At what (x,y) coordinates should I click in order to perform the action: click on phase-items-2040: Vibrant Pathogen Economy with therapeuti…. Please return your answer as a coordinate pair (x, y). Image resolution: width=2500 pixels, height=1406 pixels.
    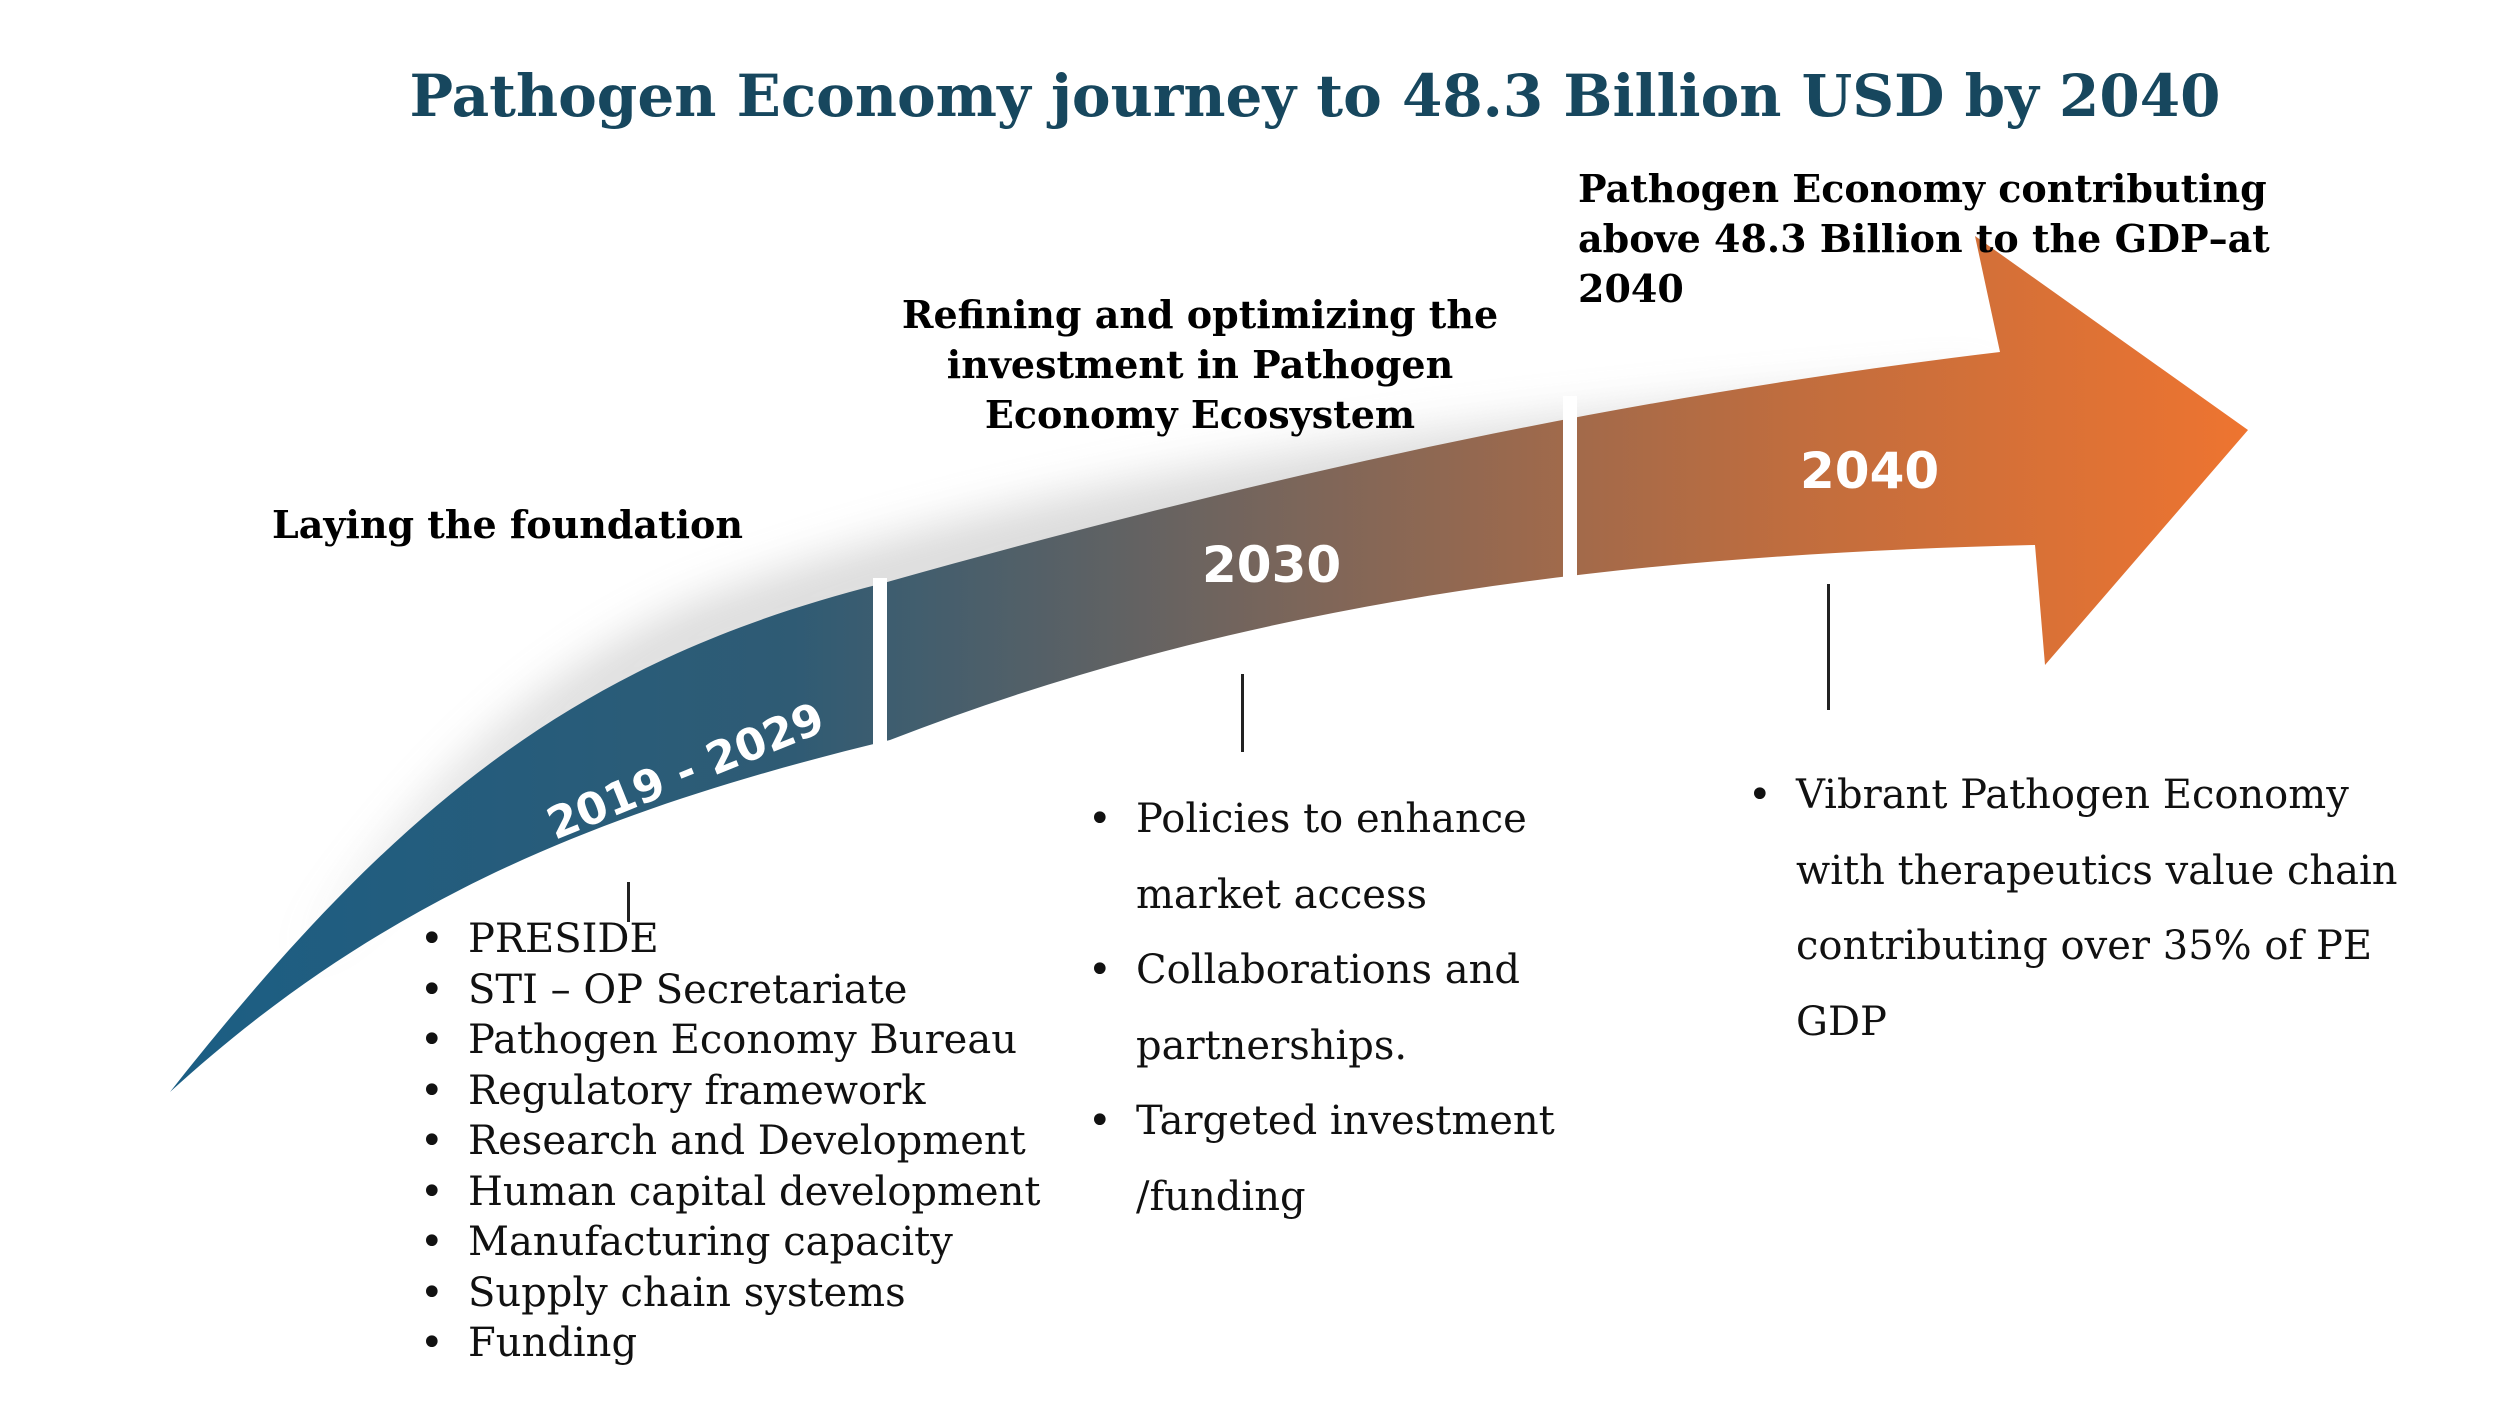
    Looking at the image, I should click on (2089, 909).